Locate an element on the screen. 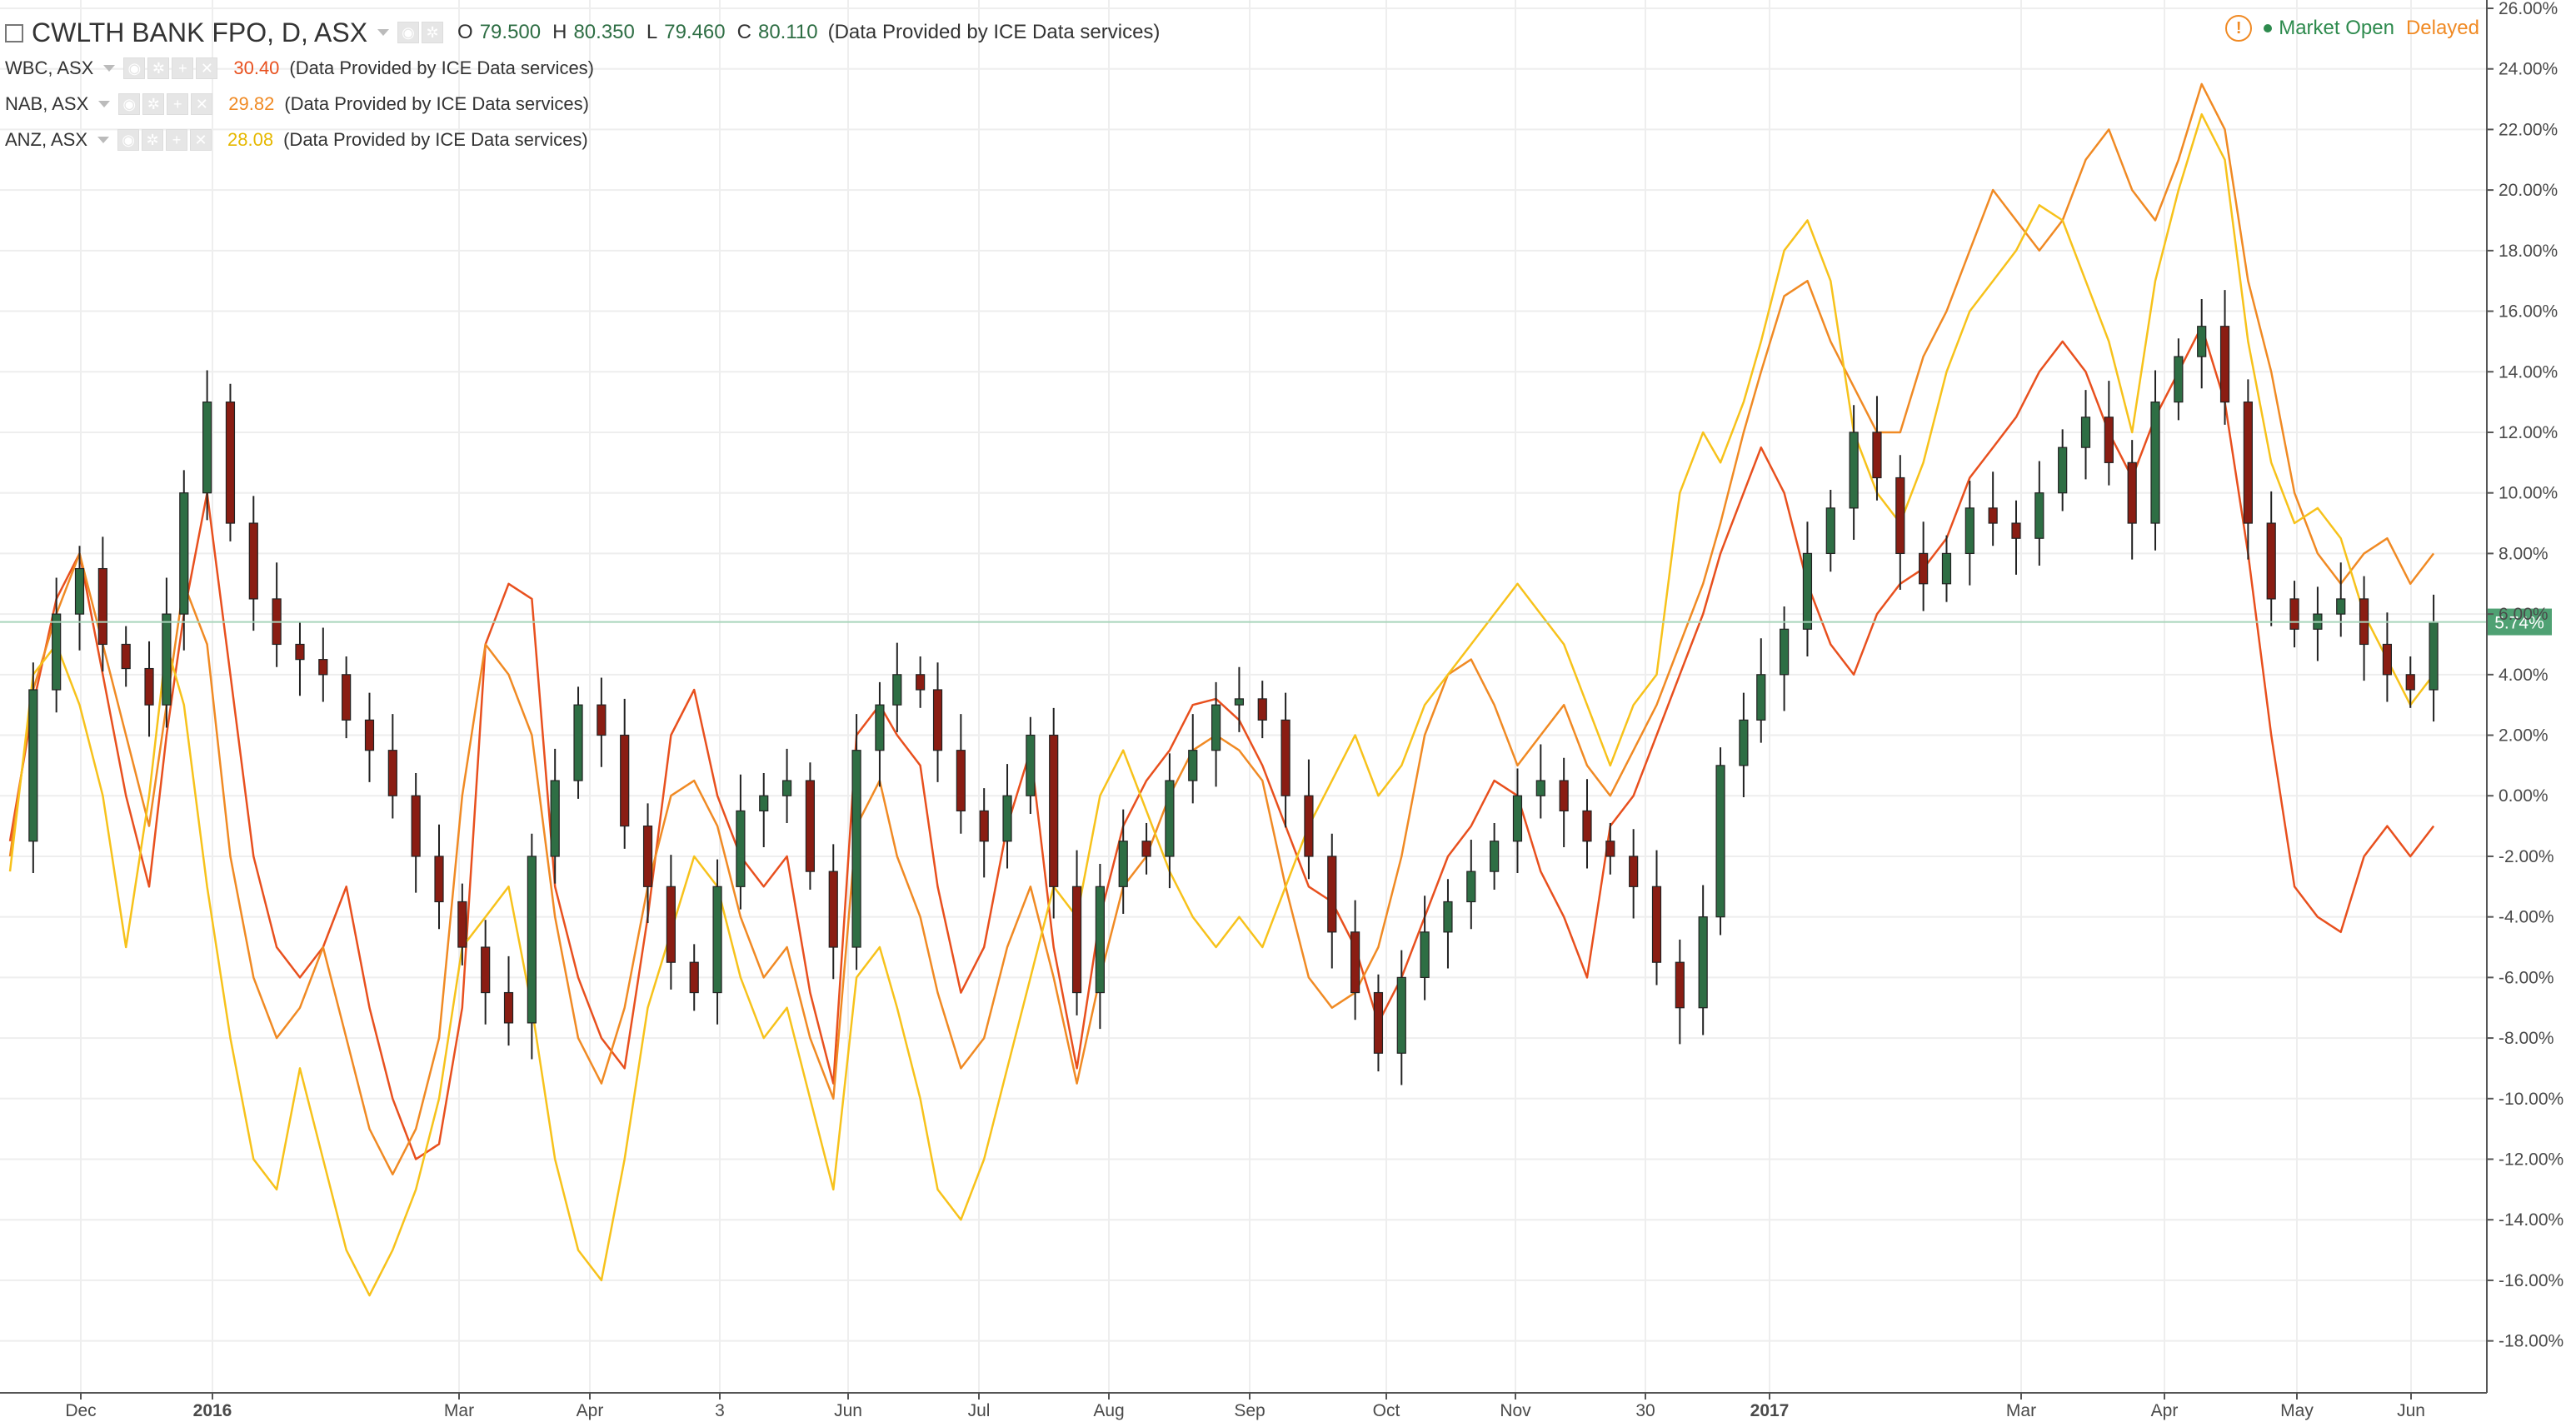  collapse-legend-icon is located at coordinates (14, 33).